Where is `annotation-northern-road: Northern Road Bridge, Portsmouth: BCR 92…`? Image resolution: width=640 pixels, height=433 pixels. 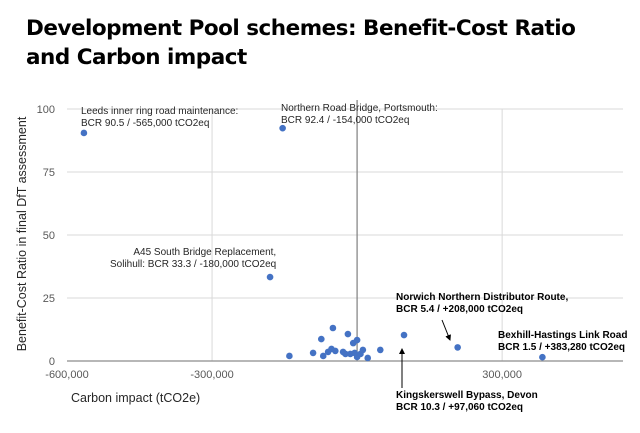
annotation-northern-road: Northern Road Bridge, Portsmouth: BCR 92… is located at coordinates (359, 115).